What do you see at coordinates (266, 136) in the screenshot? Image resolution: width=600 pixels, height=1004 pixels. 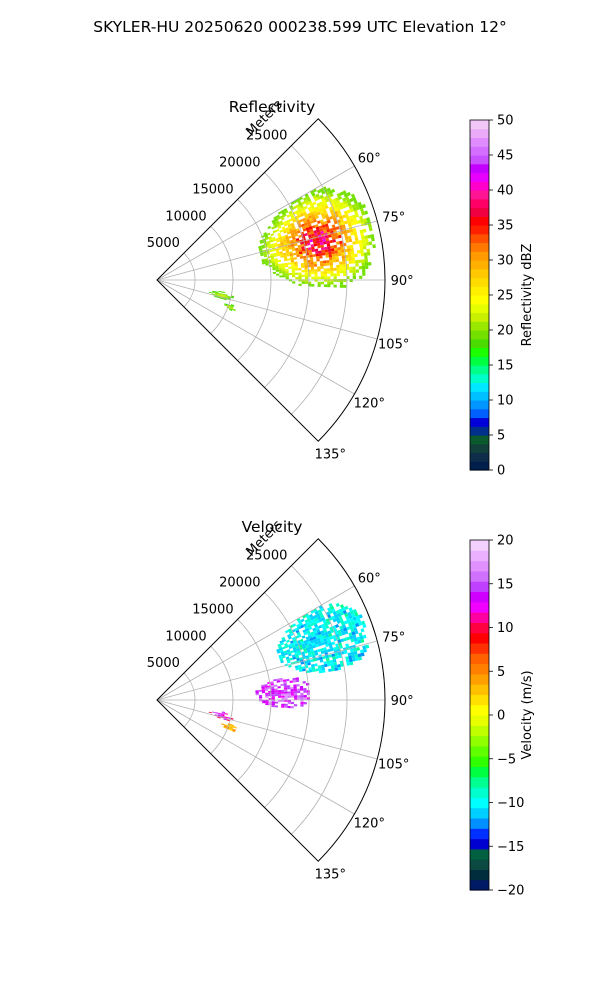 I see `range-tick-label: 25000` at bounding box center [266, 136].